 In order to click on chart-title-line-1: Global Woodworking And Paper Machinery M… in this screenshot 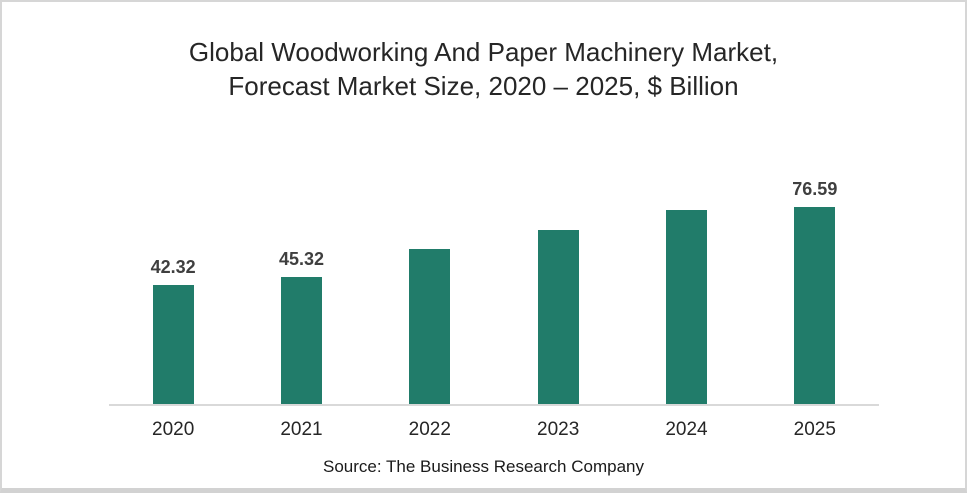, I will do `click(483, 52)`.